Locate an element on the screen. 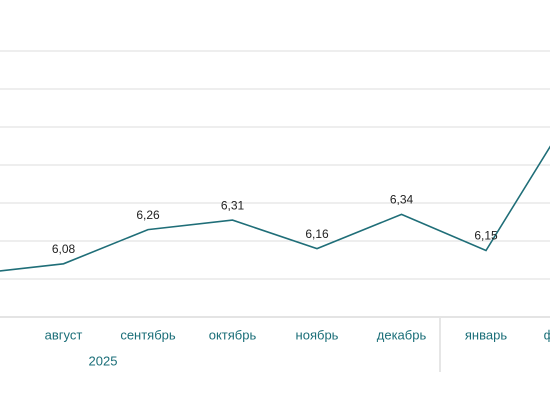 This screenshot has width=550, height=410. x-tick-label: август is located at coordinates (64, 334).